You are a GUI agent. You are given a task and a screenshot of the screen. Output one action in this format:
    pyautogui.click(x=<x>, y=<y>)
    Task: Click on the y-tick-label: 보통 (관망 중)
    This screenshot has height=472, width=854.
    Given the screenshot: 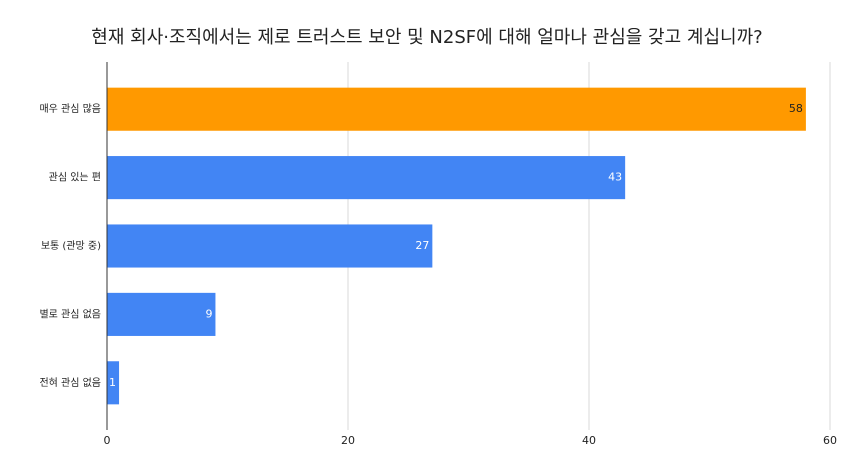 What is the action you would take?
    pyautogui.click(x=71, y=246)
    